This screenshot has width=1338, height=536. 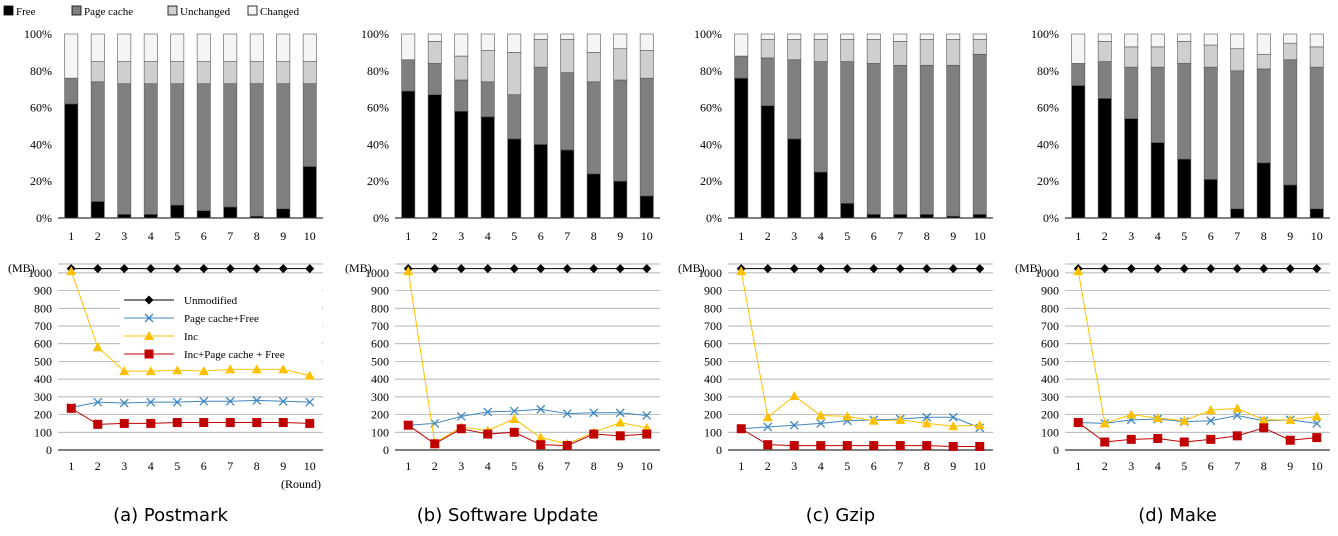 What do you see at coordinates (1177, 515) in the screenshot?
I see `panel-caption: (d) Make` at bounding box center [1177, 515].